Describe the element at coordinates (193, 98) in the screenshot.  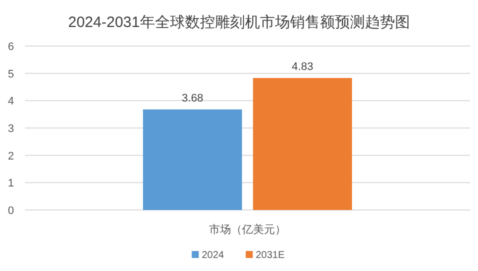
I see `data-label: 3.68` at that location.